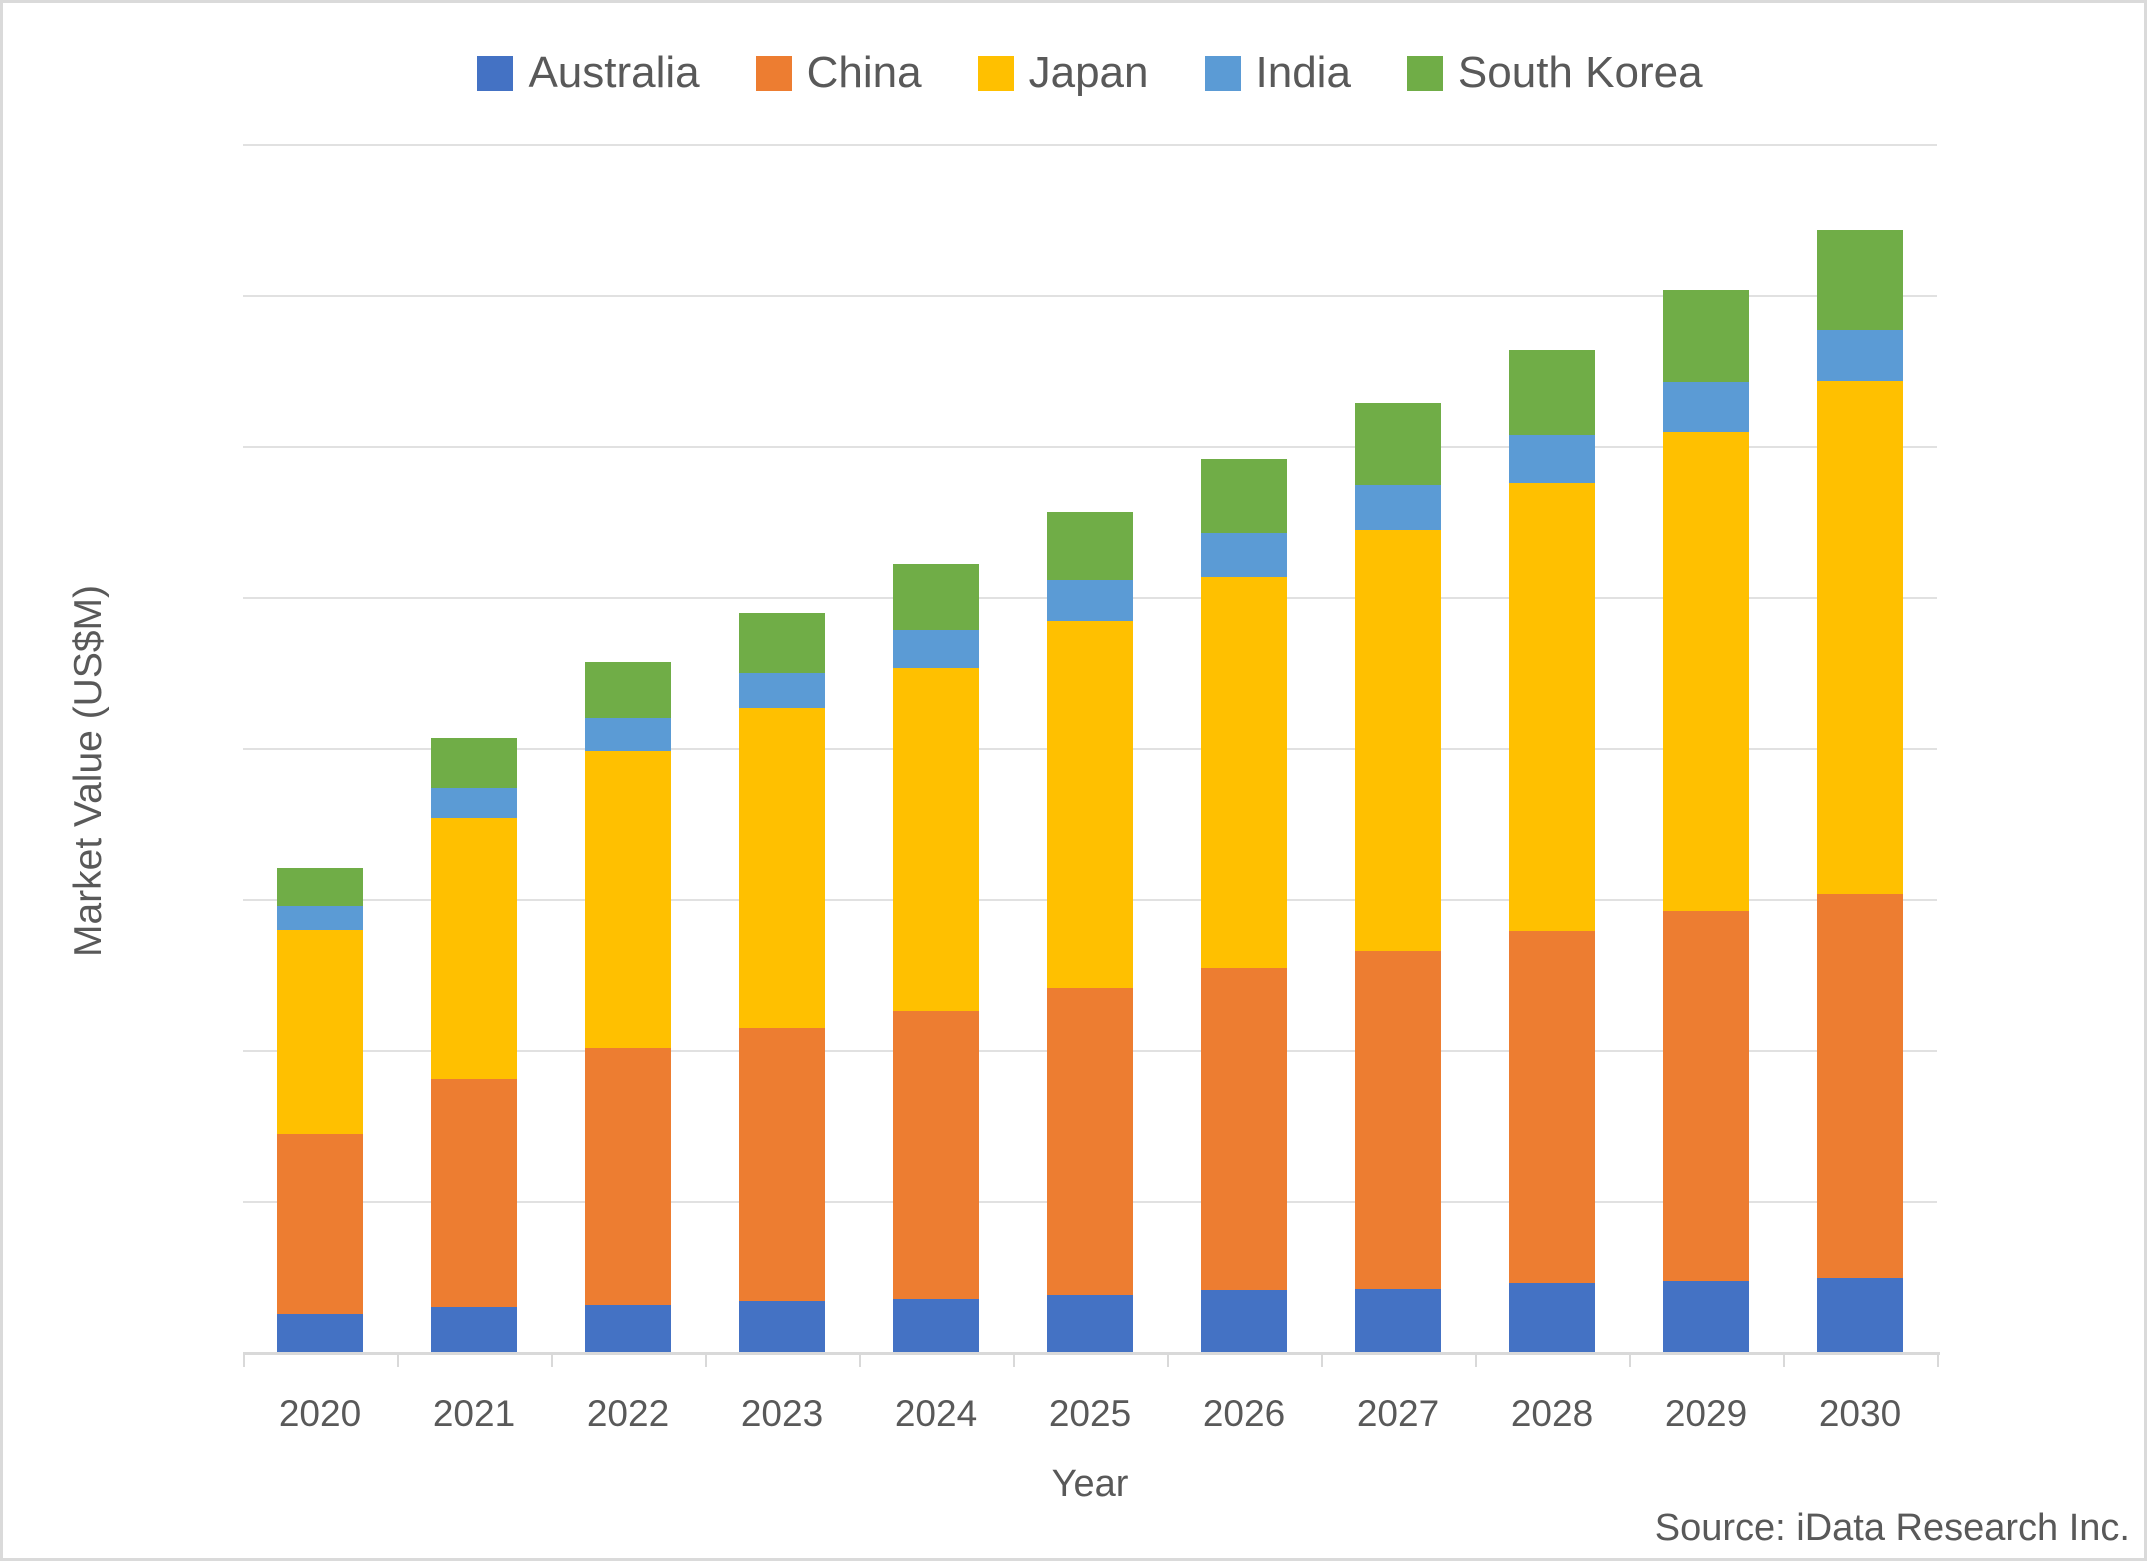 The image size is (2147, 1561). I want to click on bar-2022, so click(628, 1007).